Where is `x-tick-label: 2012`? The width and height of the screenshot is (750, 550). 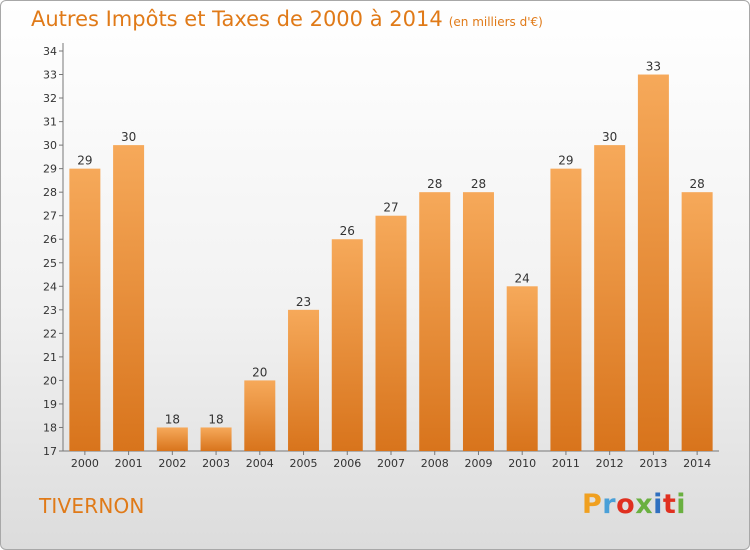
x-tick-label: 2012 is located at coordinates (610, 463).